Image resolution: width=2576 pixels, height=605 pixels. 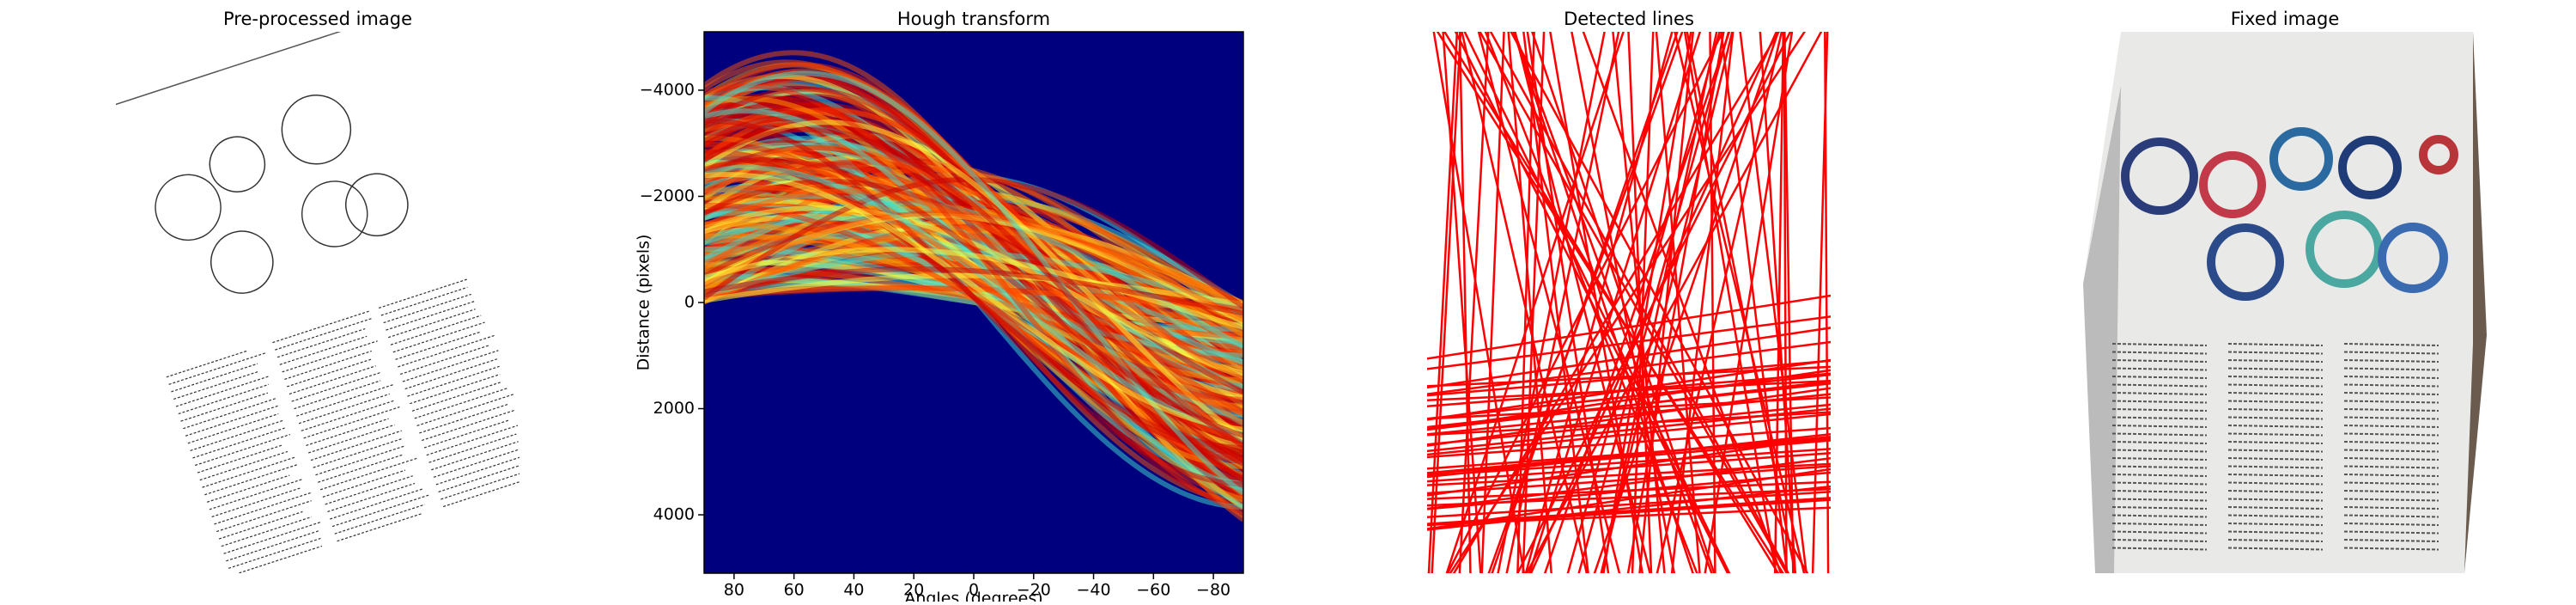 What do you see at coordinates (974, 590) in the screenshot?
I see `x-tick-label: 0` at bounding box center [974, 590].